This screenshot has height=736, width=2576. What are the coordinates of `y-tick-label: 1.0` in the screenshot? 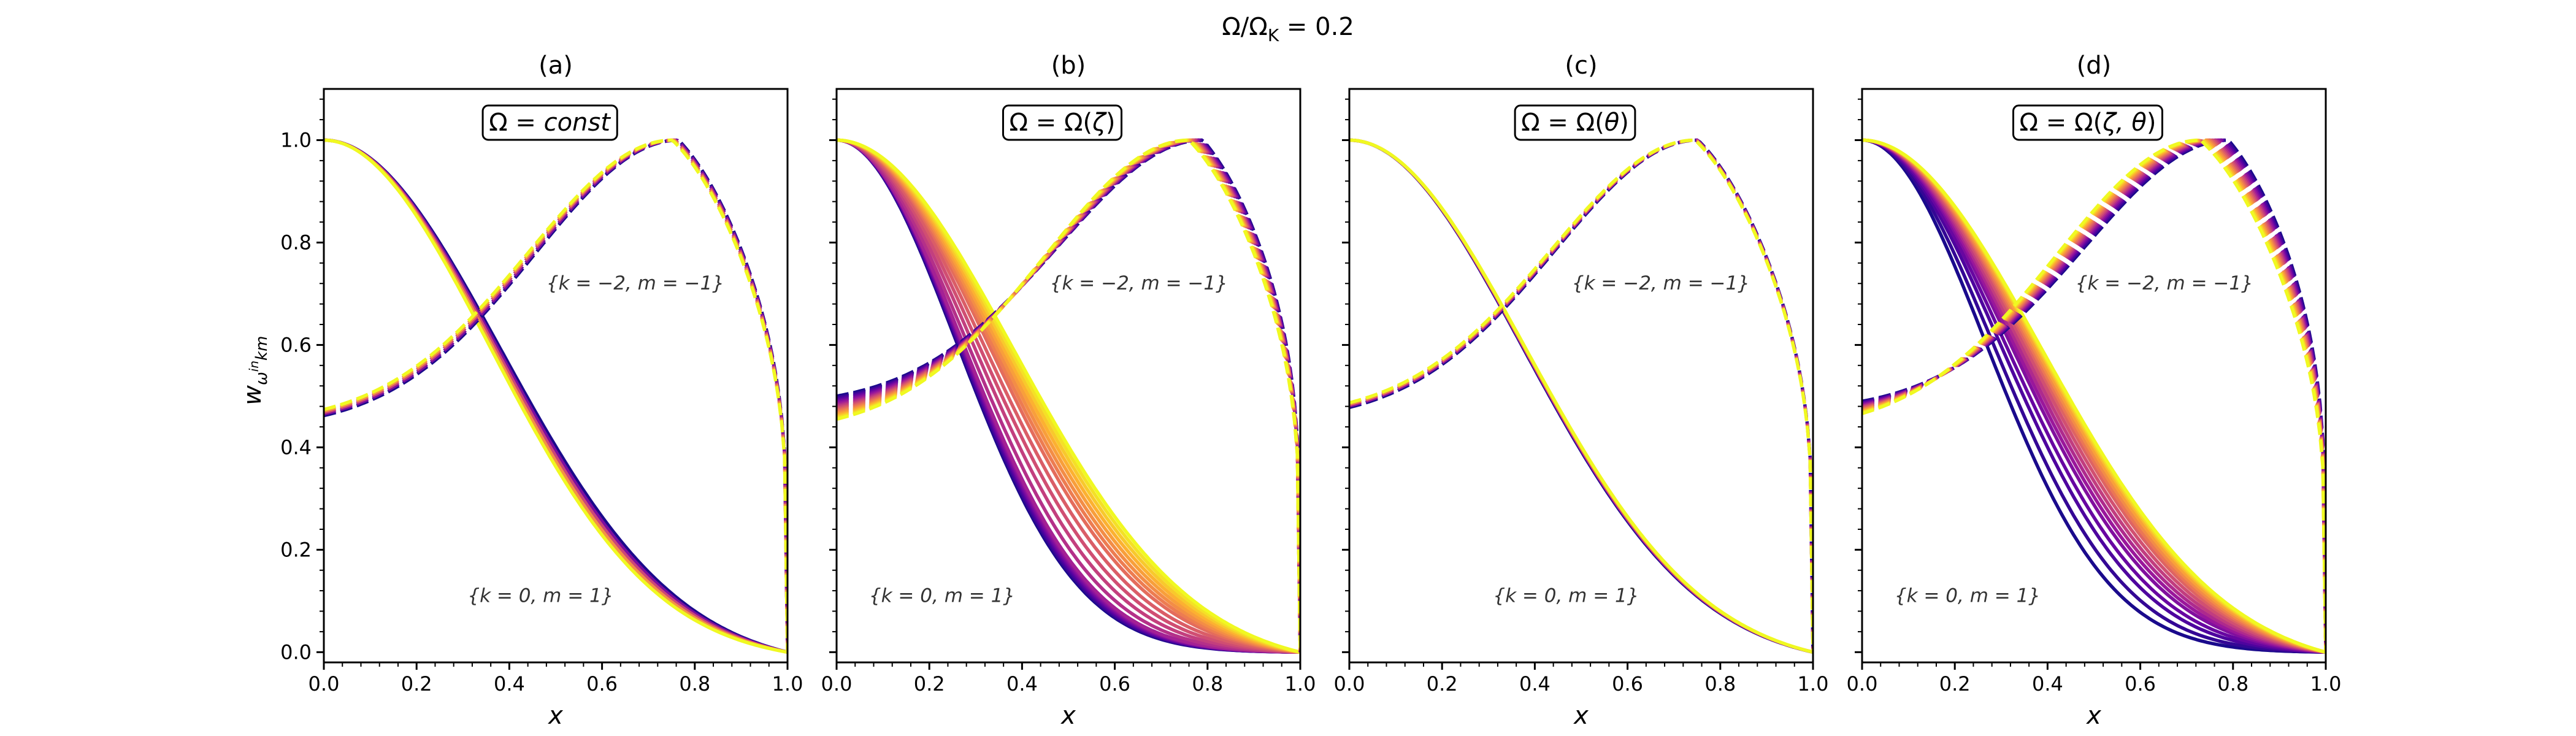 It's located at (296, 139).